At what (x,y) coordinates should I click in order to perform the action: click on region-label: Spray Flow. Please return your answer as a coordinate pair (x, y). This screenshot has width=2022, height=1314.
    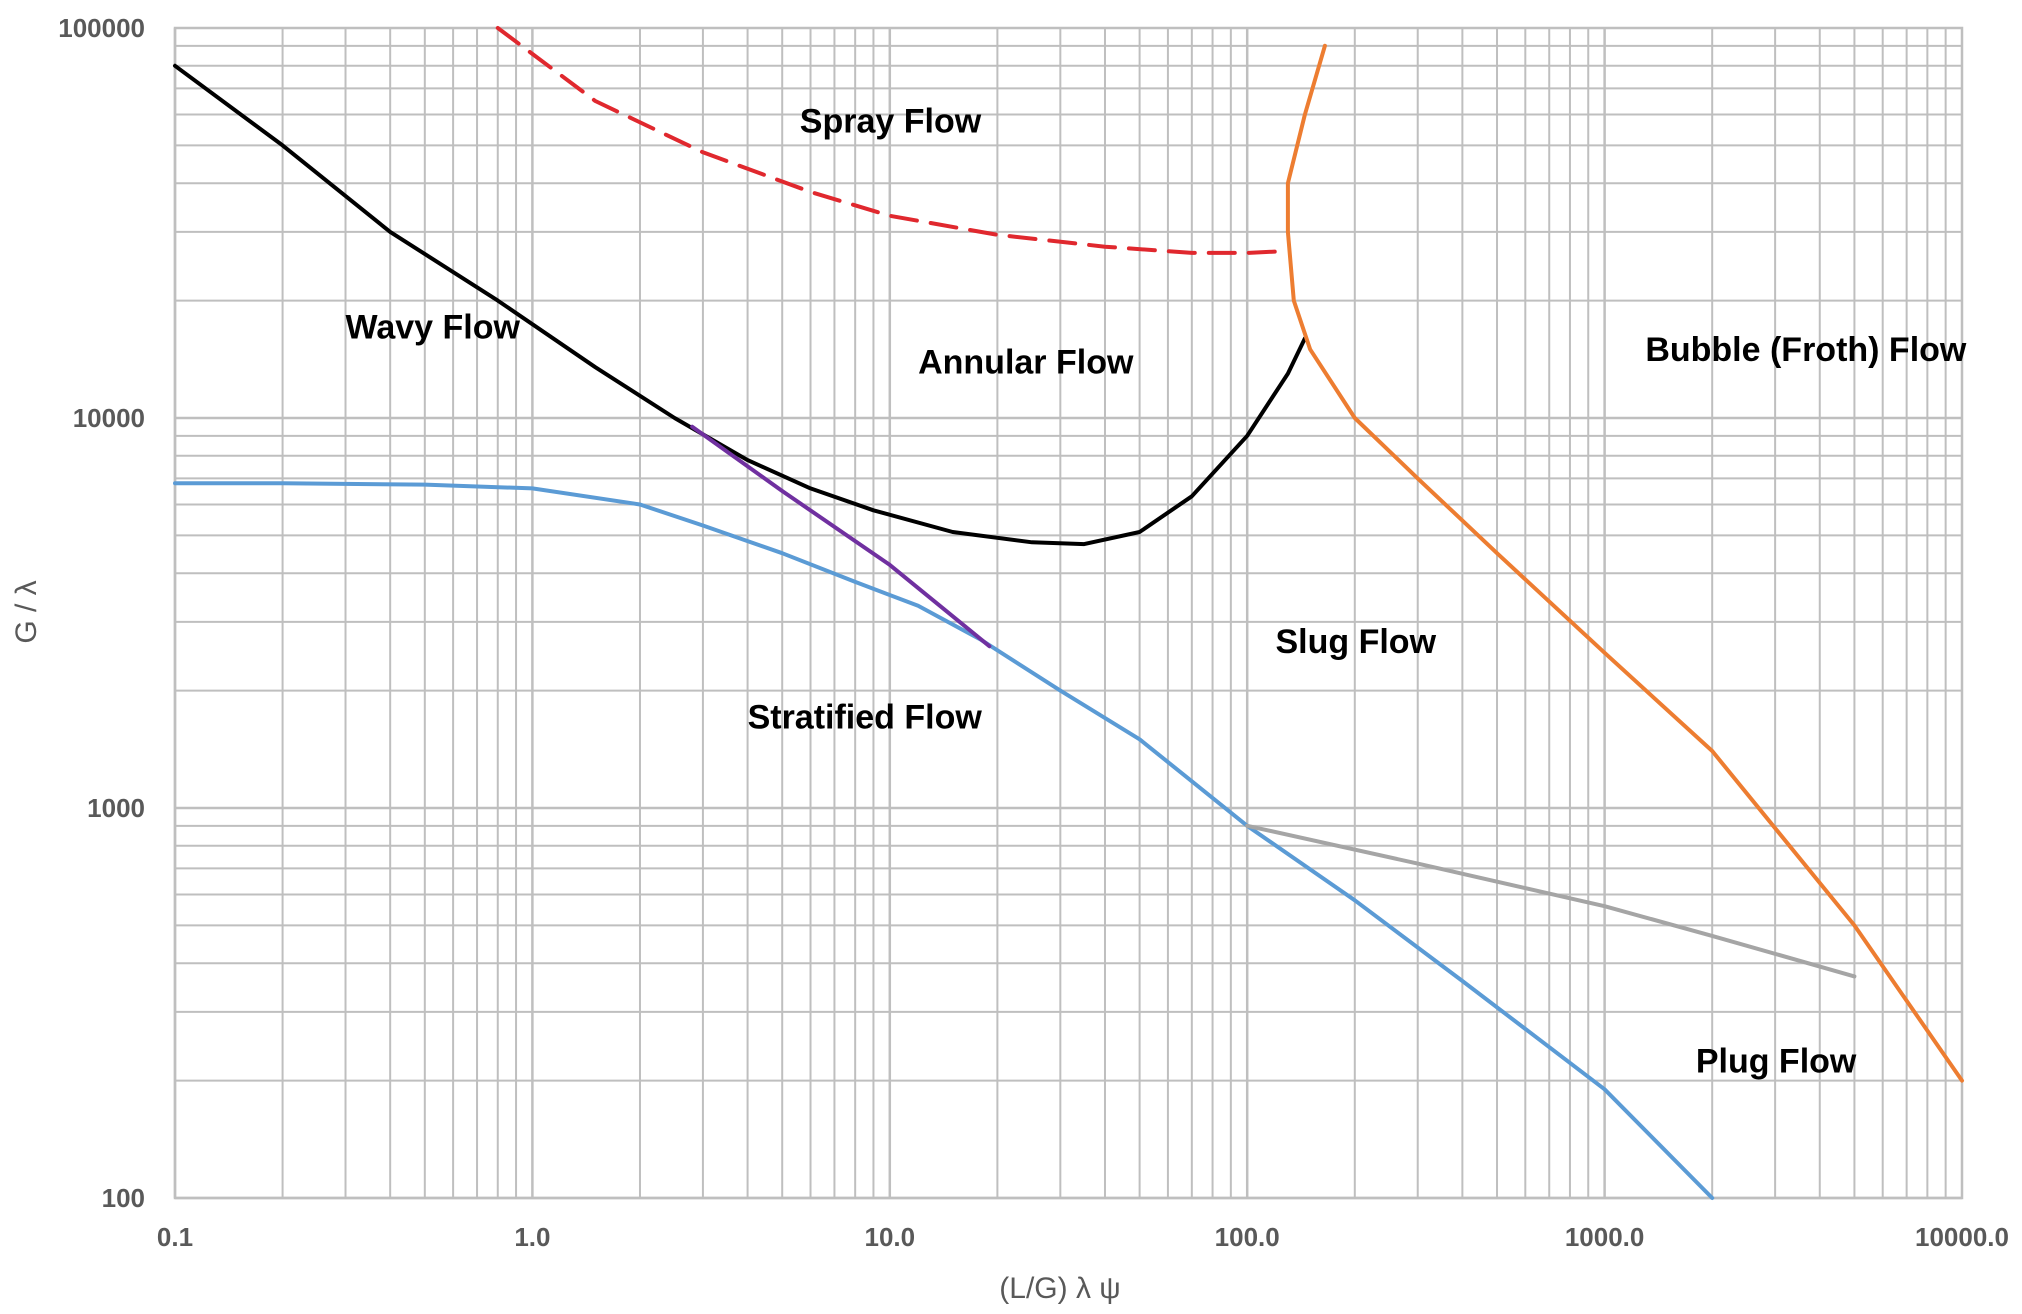
    Looking at the image, I should click on (891, 121).